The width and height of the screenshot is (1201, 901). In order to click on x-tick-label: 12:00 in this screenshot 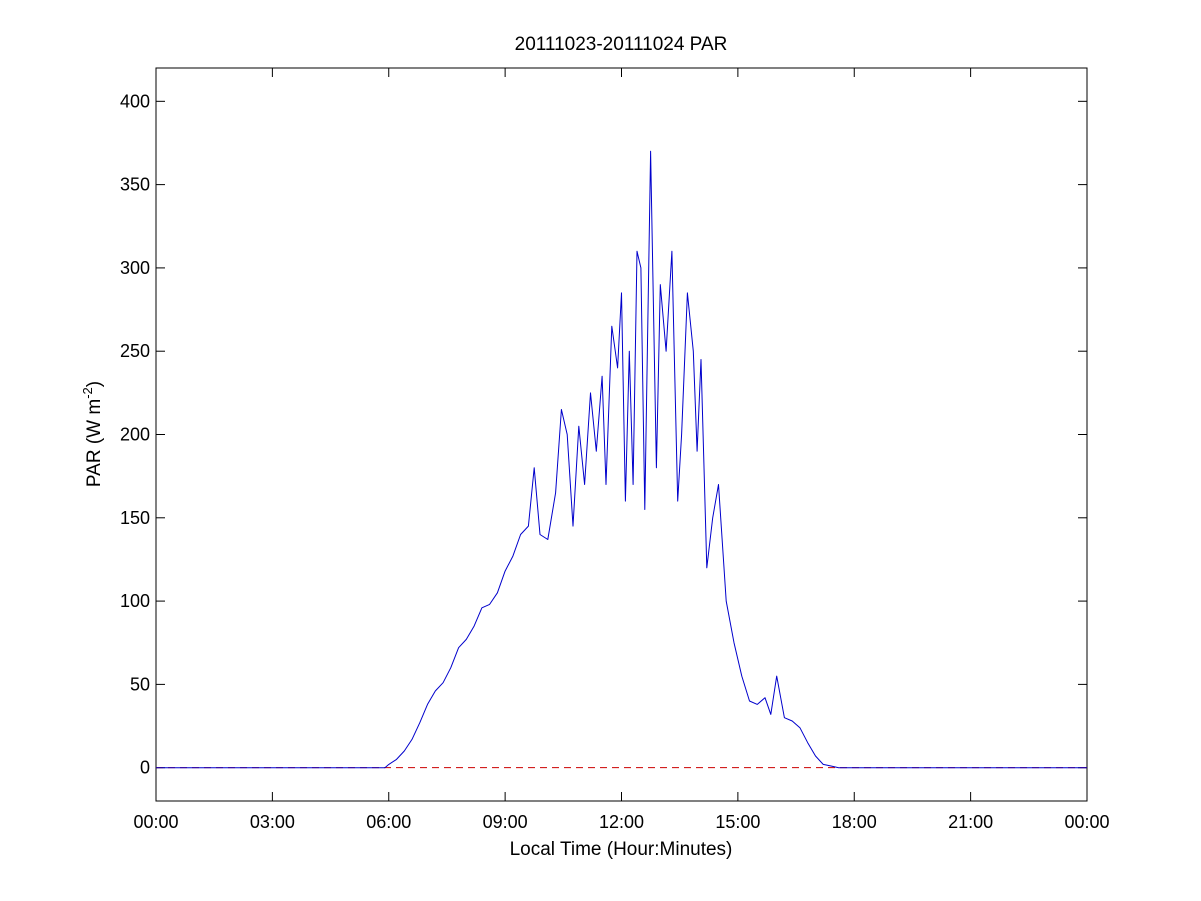, I will do `click(621, 822)`.